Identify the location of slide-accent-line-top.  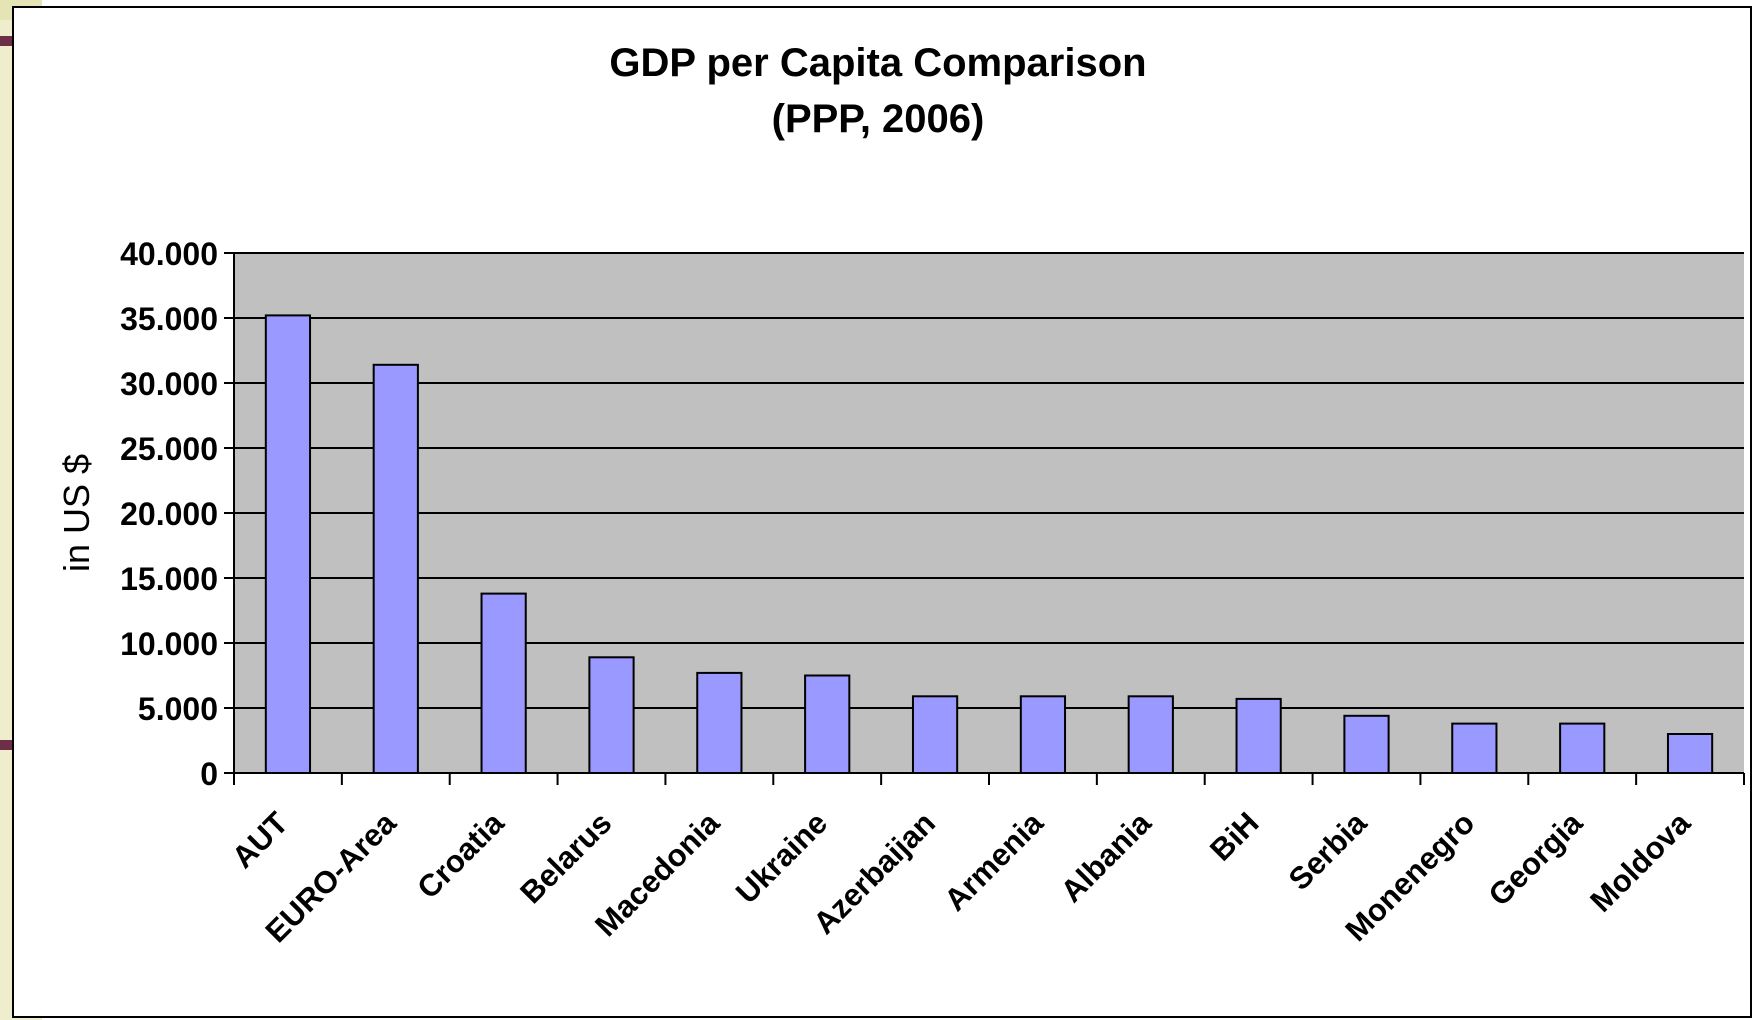
(6, 41).